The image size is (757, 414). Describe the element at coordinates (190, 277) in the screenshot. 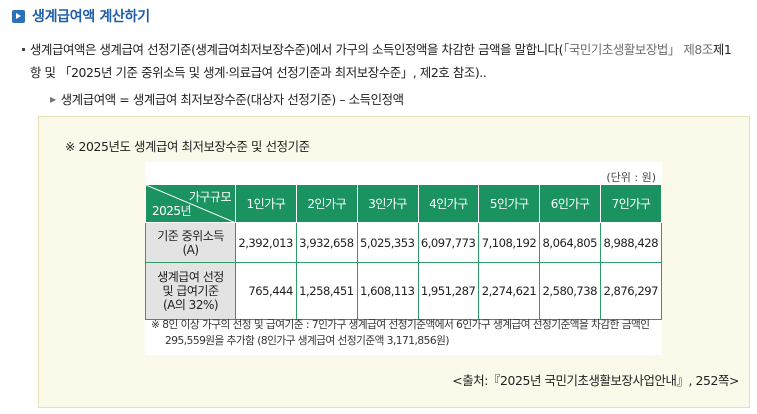

I see `row-label-line: 생계급여 선정` at that location.